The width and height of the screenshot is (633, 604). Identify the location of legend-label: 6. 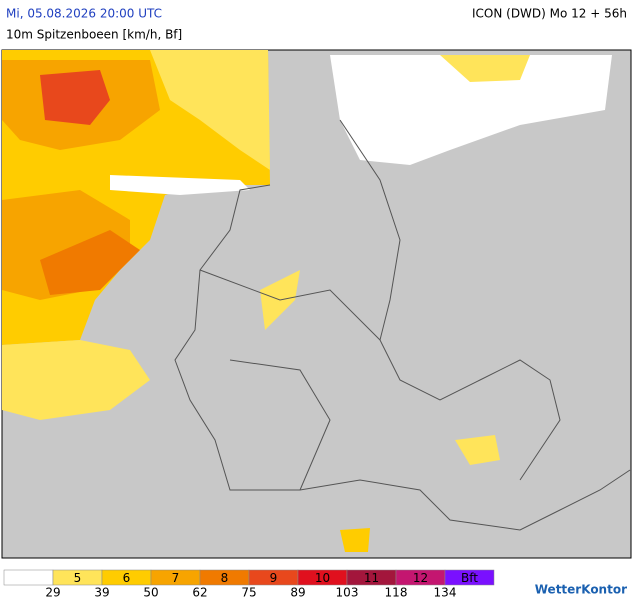
(127, 578).